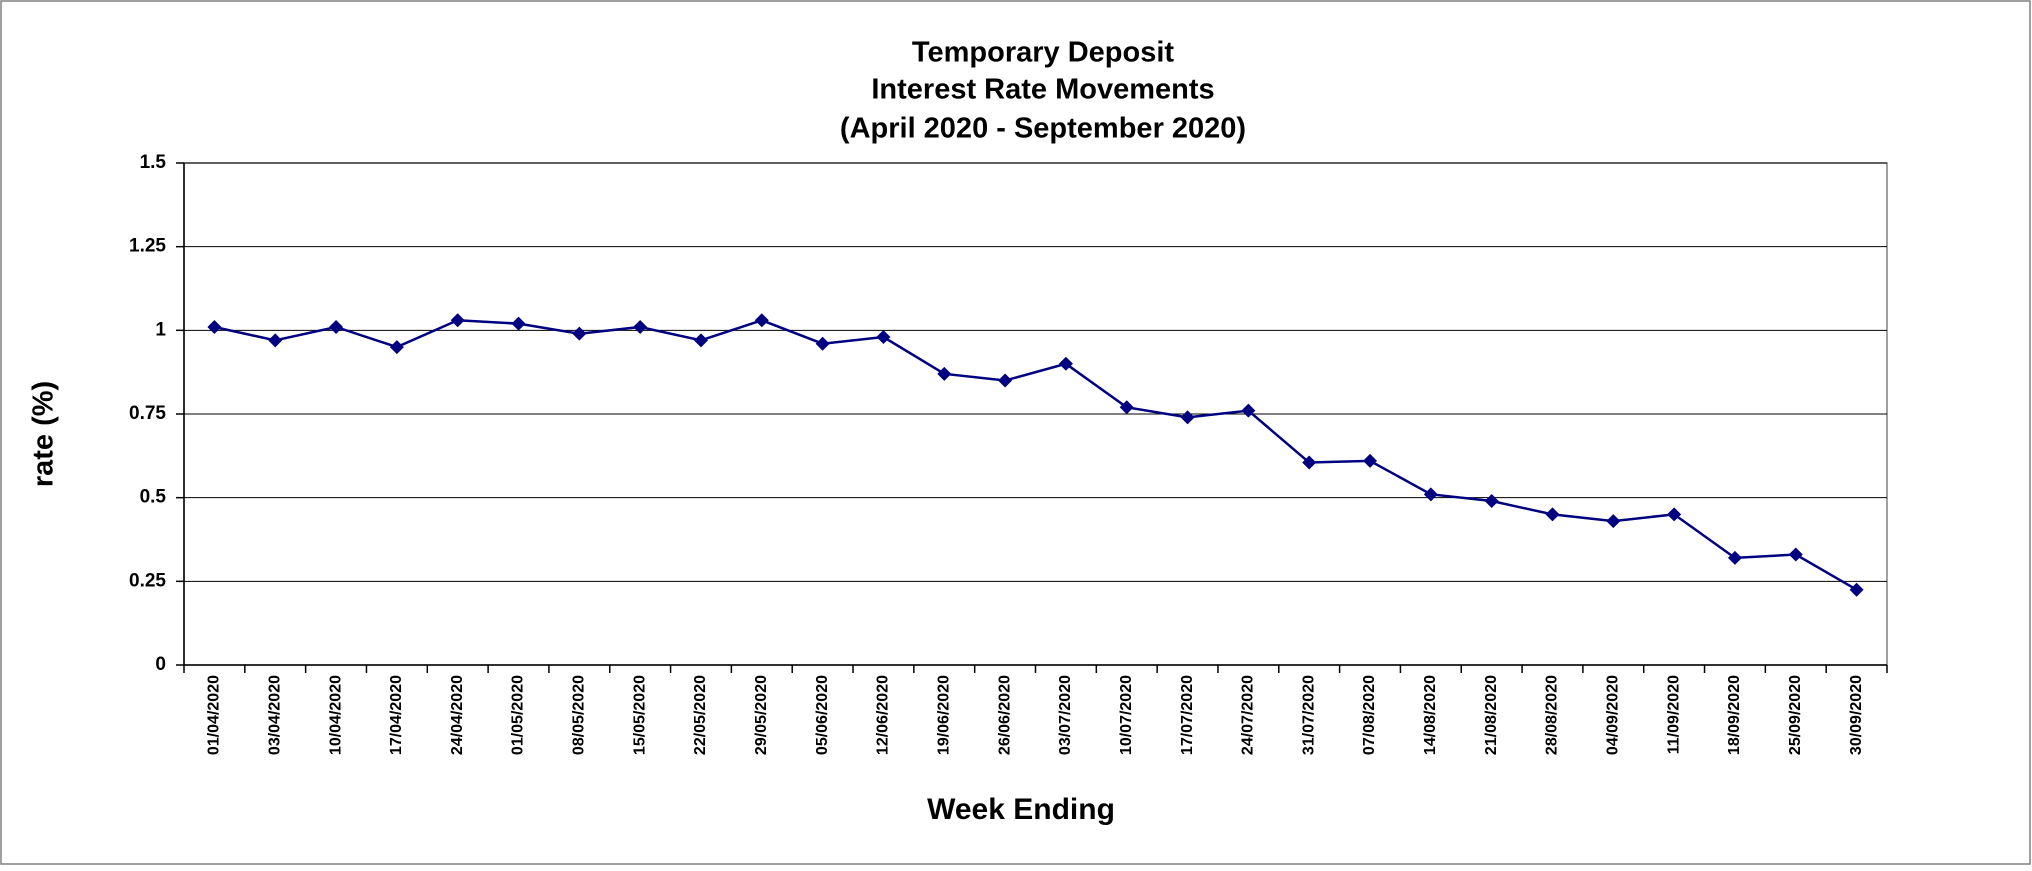 The width and height of the screenshot is (2032, 871). Describe the element at coordinates (1552, 715) in the screenshot. I see `x-tick-label: 28/08/2020` at that location.